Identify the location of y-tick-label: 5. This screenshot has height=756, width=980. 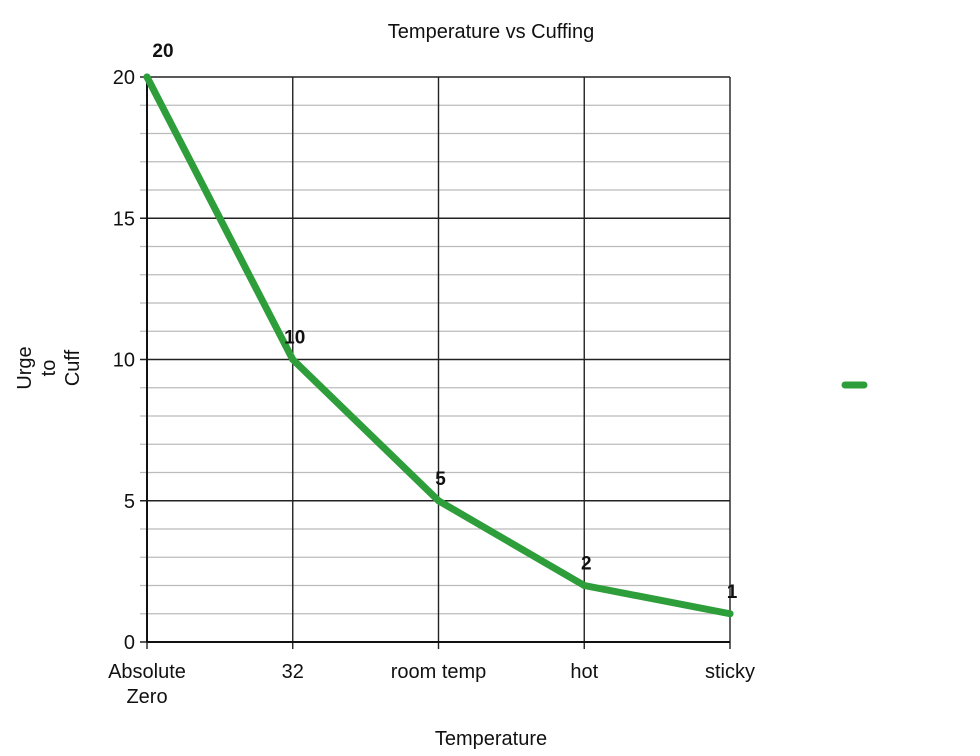
(129, 502).